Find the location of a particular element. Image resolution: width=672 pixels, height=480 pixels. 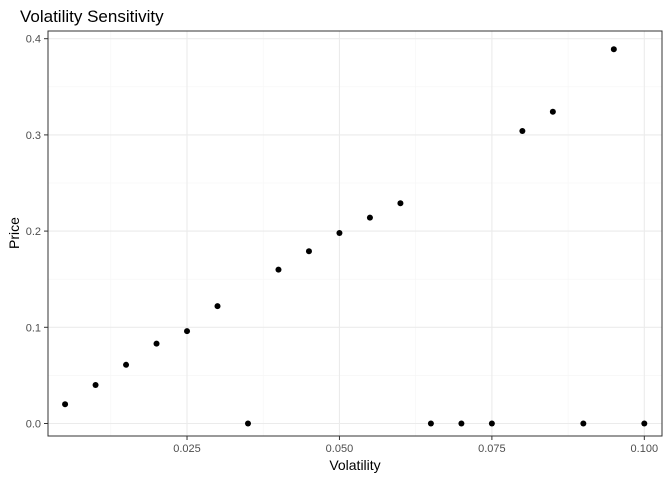

x-tick-label: 0.025 is located at coordinates (187, 449).